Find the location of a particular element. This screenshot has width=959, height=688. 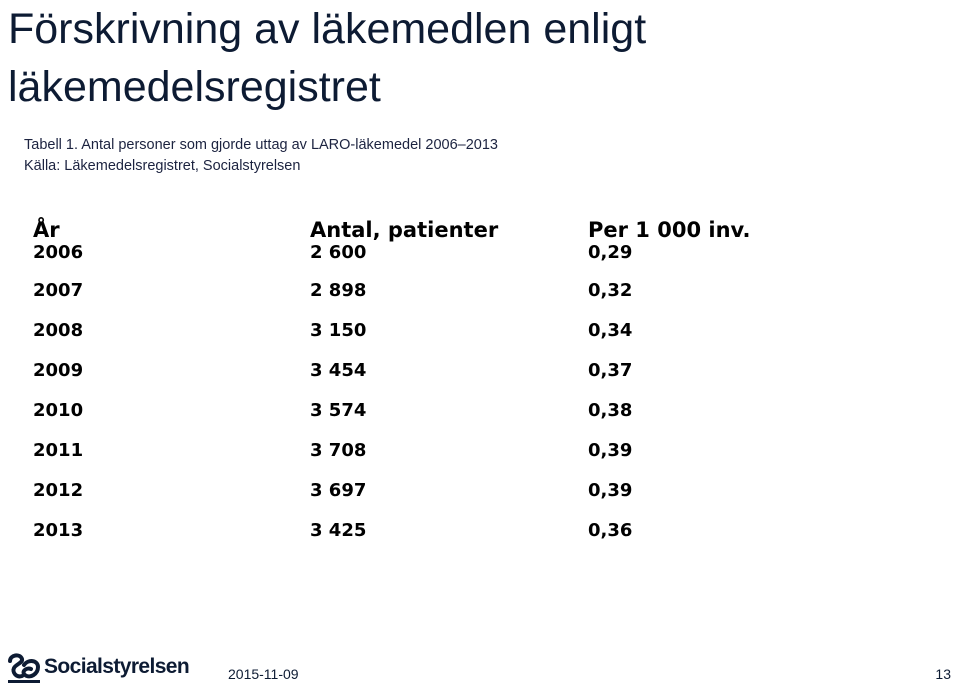

column-header-year: År is located at coordinates (46, 230).